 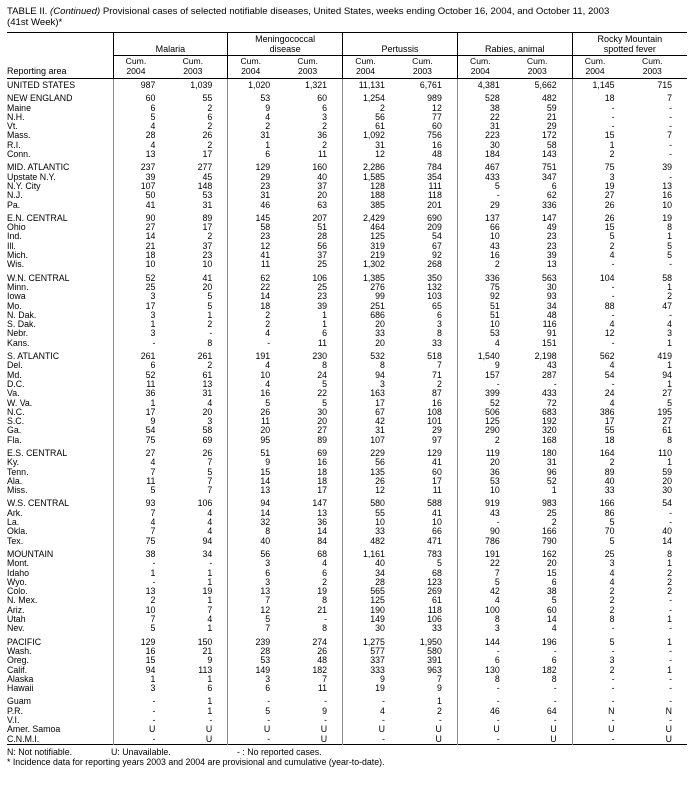 What do you see at coordinates (492, 669) in the screenshot?
I see `value-cell: 130` at bounding box center [492, 669].